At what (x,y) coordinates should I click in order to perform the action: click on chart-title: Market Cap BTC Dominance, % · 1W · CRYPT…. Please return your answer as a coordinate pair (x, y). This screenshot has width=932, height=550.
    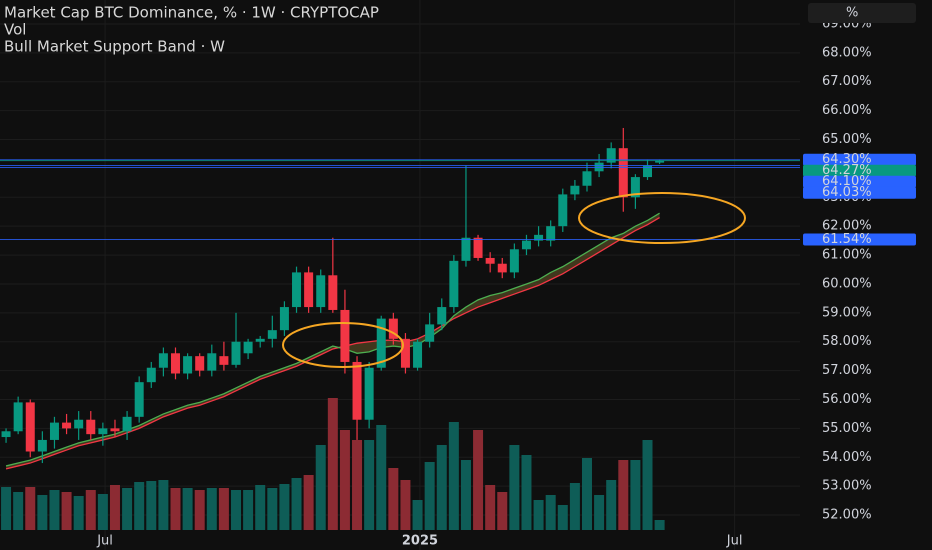
    Looking at the image, I should click on (191, 13).